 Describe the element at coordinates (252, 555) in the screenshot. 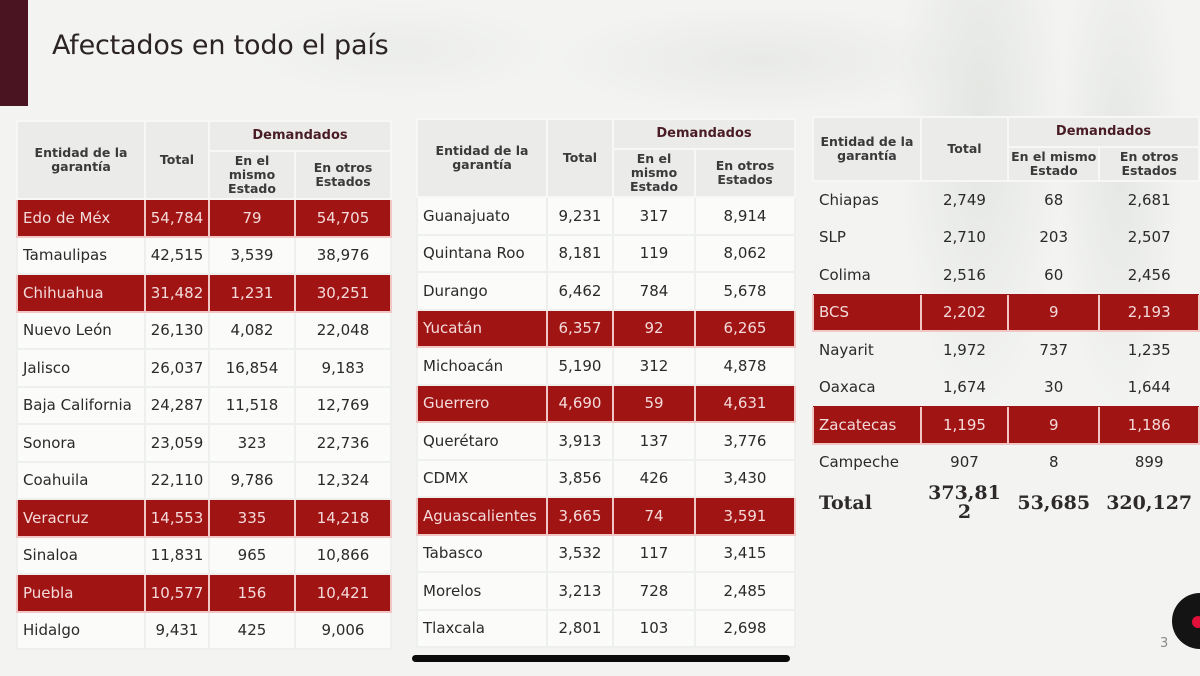

I see `same-state-cell: 965` at that location.